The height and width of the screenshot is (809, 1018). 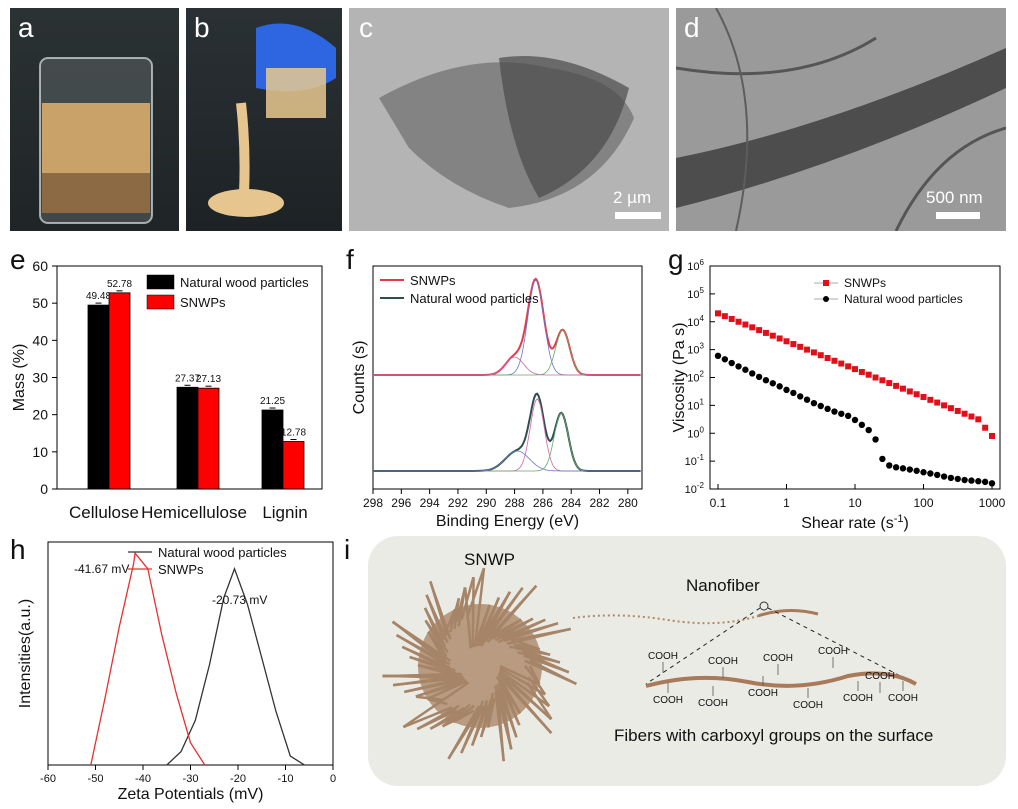 What do you see at coordinates (855, 522) in the screenshot?
I see `x-axis-label: Shear rate (s-1)` at bounding box center [855, 522].